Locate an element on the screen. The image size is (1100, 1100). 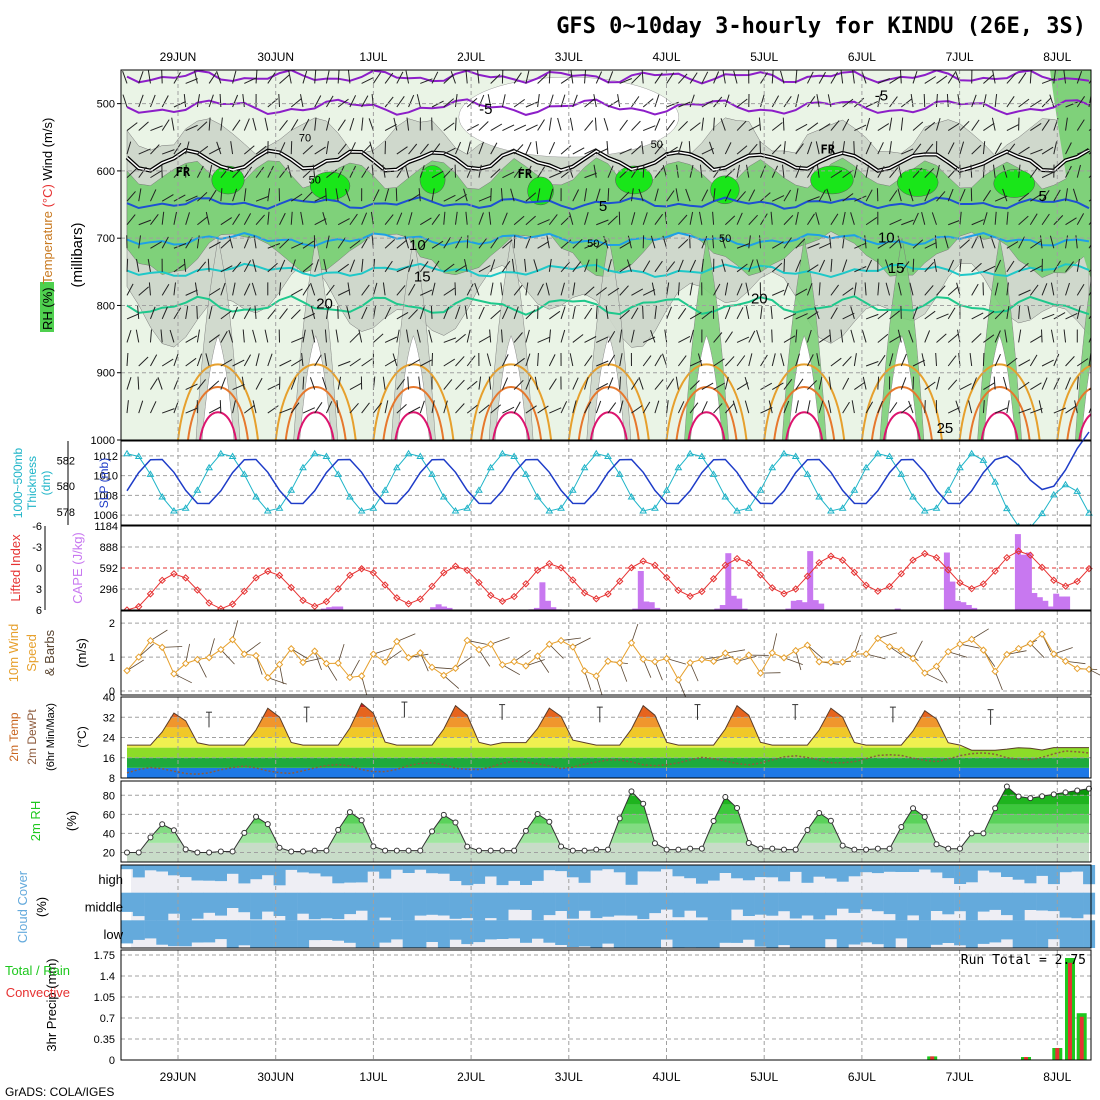
date-tick-label: 29JUN is located at coordinates (178, 57).